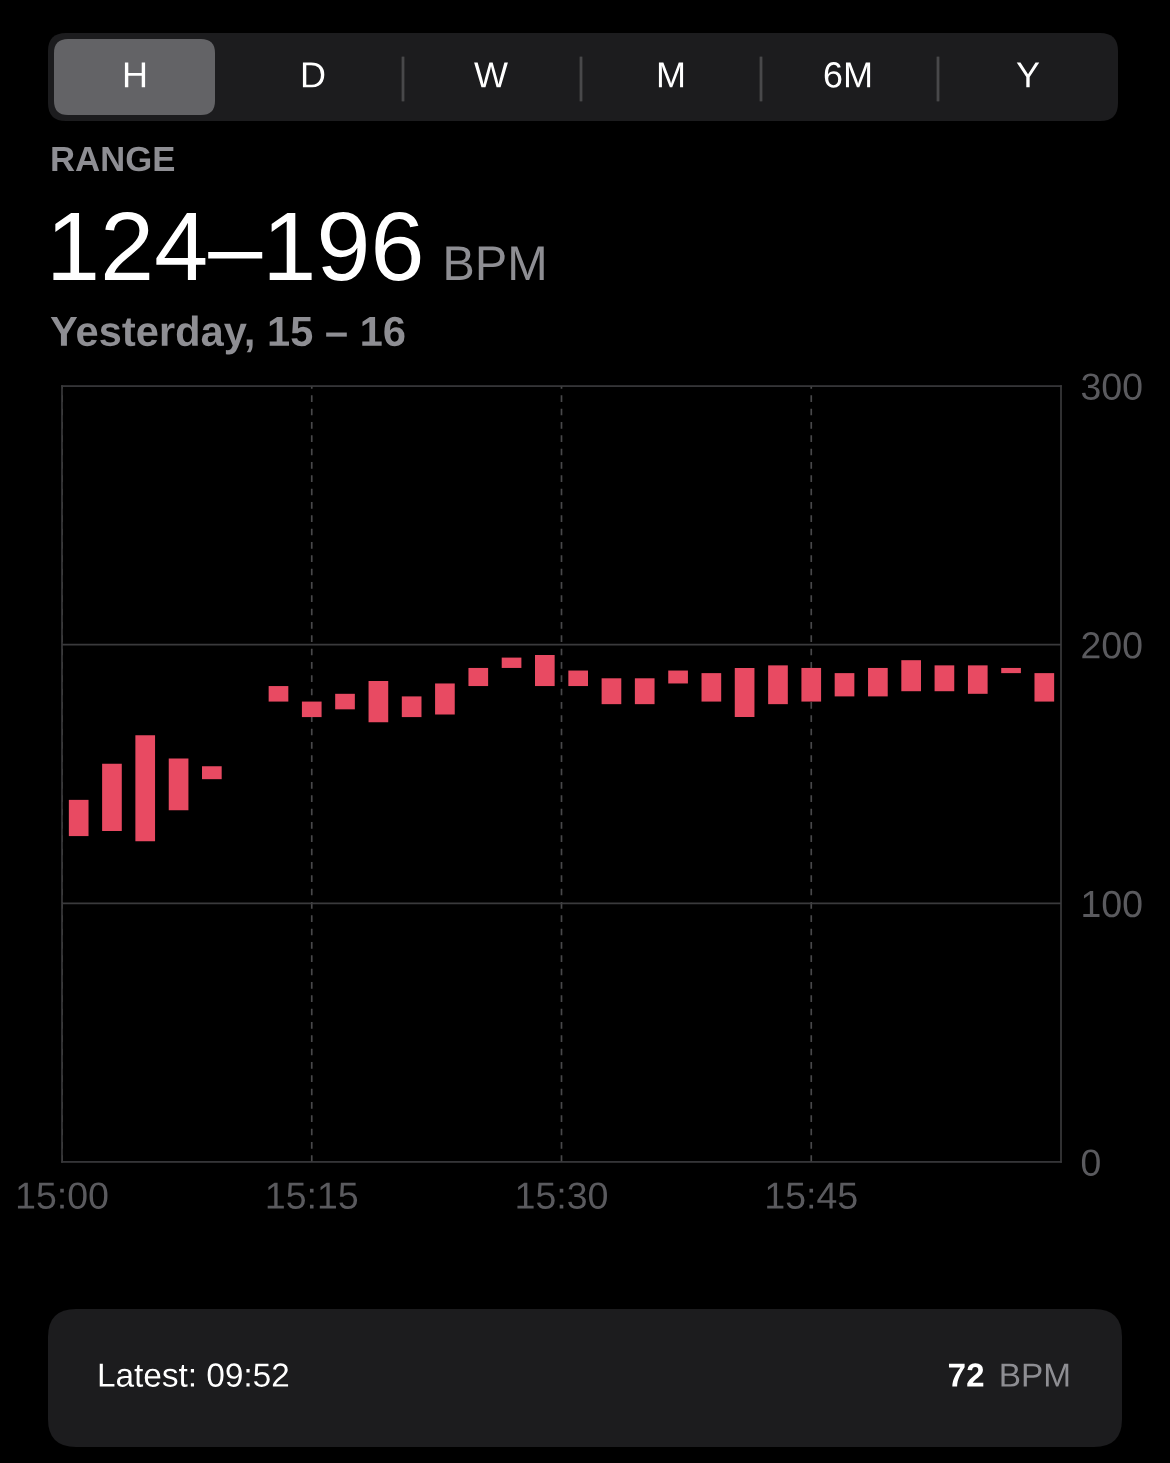 The height and width of the screenshot is (1463, 1170). Describe the element at coordinates (1111, 386) in the screenshot. I see `y-tick-label: 300` at that location.